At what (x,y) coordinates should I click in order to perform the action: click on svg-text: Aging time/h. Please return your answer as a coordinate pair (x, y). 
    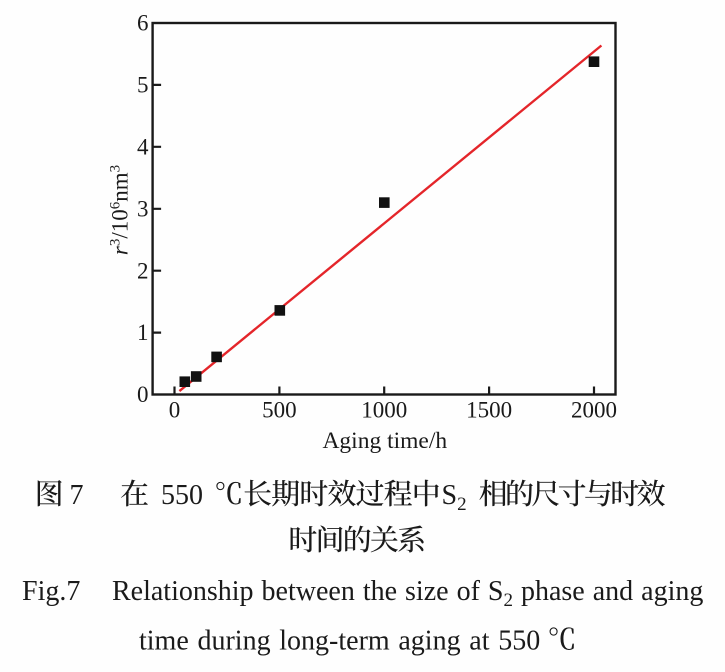
    Looking at the image, I should click on (384, 441).